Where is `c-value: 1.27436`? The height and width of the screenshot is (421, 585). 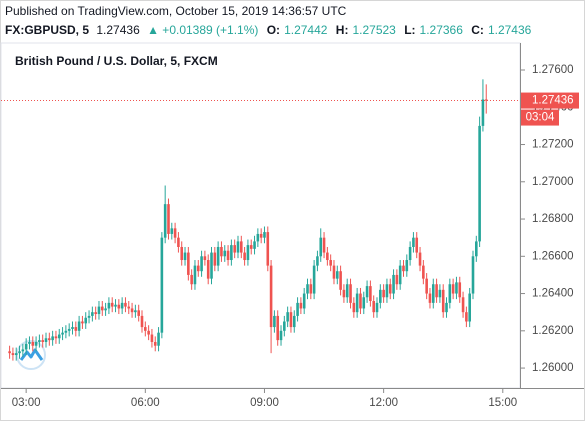
c-value: 1.27436 is located at coordinates (510, 30).